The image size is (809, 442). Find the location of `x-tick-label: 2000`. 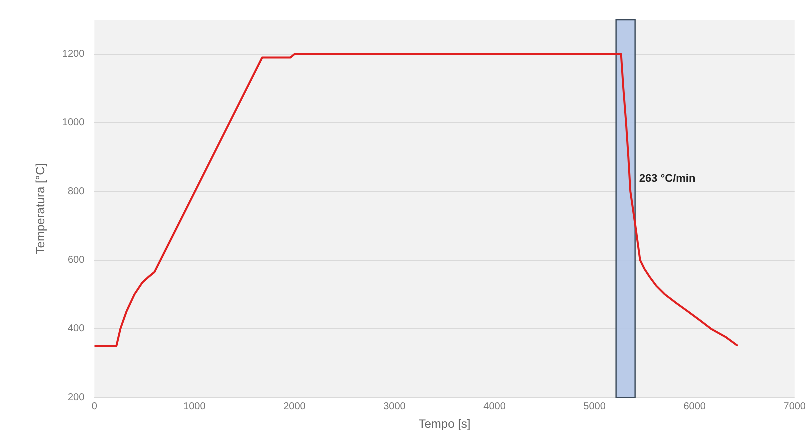

x-tick-label: 2000 is located at coordinates (295, 406).